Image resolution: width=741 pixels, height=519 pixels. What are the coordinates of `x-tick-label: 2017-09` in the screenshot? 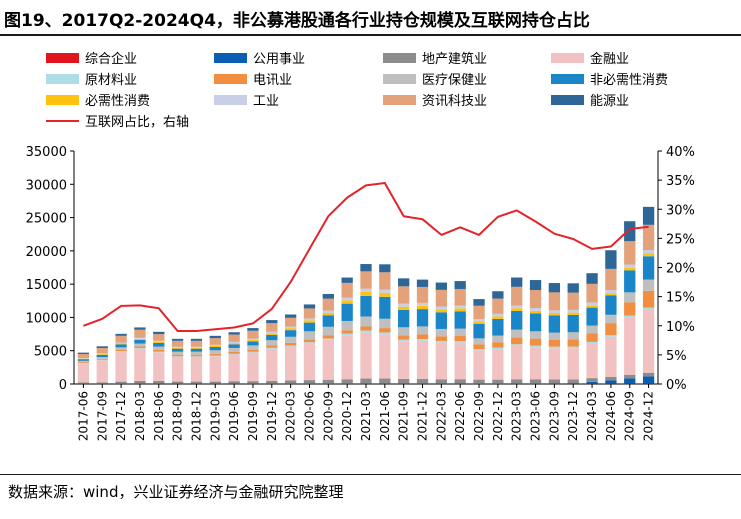 It's located at (102, 416).